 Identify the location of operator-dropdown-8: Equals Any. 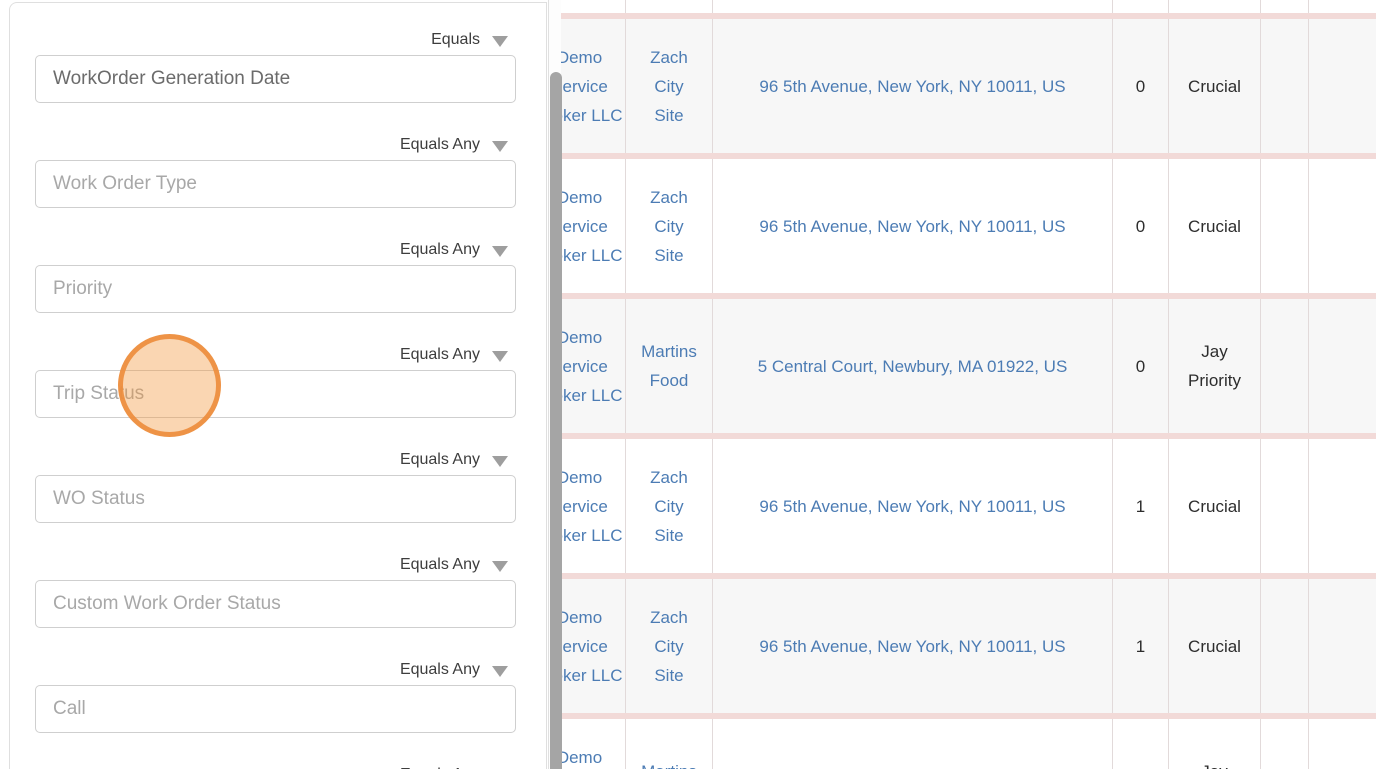
(275, 767).